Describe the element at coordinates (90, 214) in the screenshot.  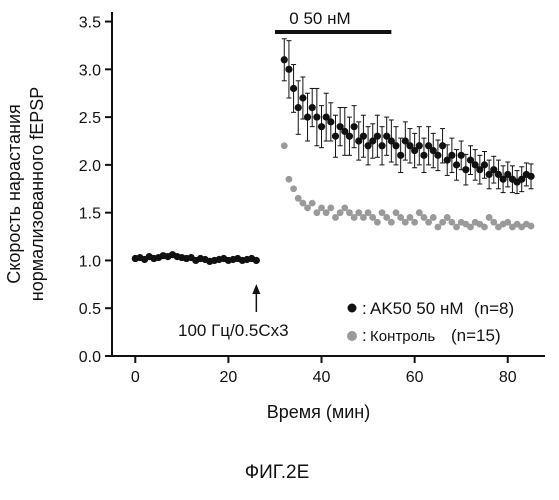
I see `y-tick-label: 1.5` at that location.